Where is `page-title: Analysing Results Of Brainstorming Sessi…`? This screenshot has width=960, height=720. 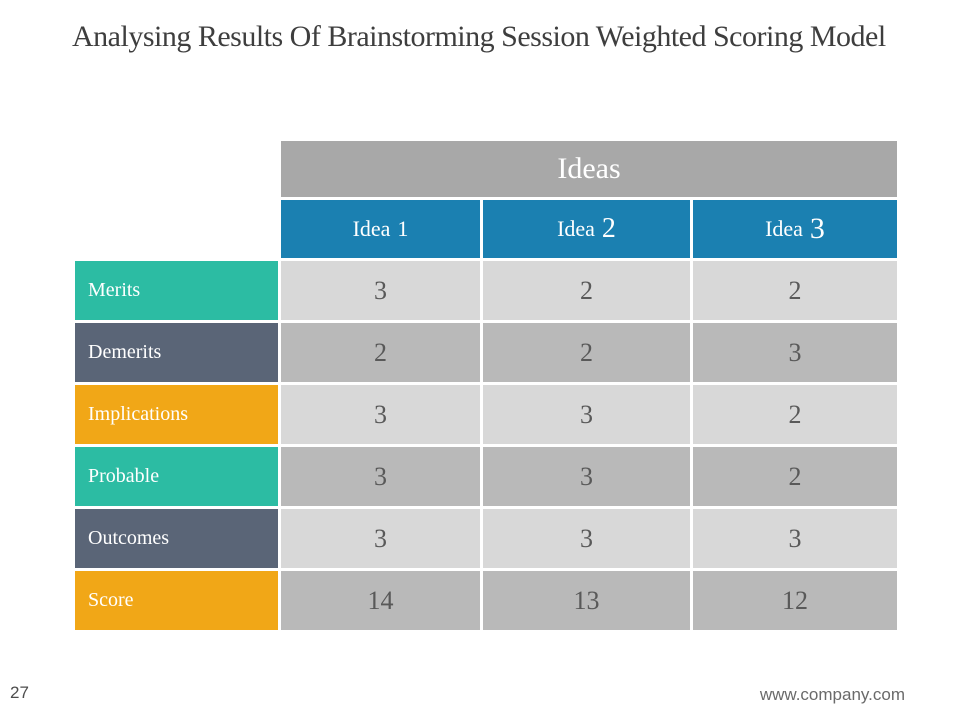 page-title: Analysing Results Of Brainstorming Sessi… is located at coordinates (479, 36).